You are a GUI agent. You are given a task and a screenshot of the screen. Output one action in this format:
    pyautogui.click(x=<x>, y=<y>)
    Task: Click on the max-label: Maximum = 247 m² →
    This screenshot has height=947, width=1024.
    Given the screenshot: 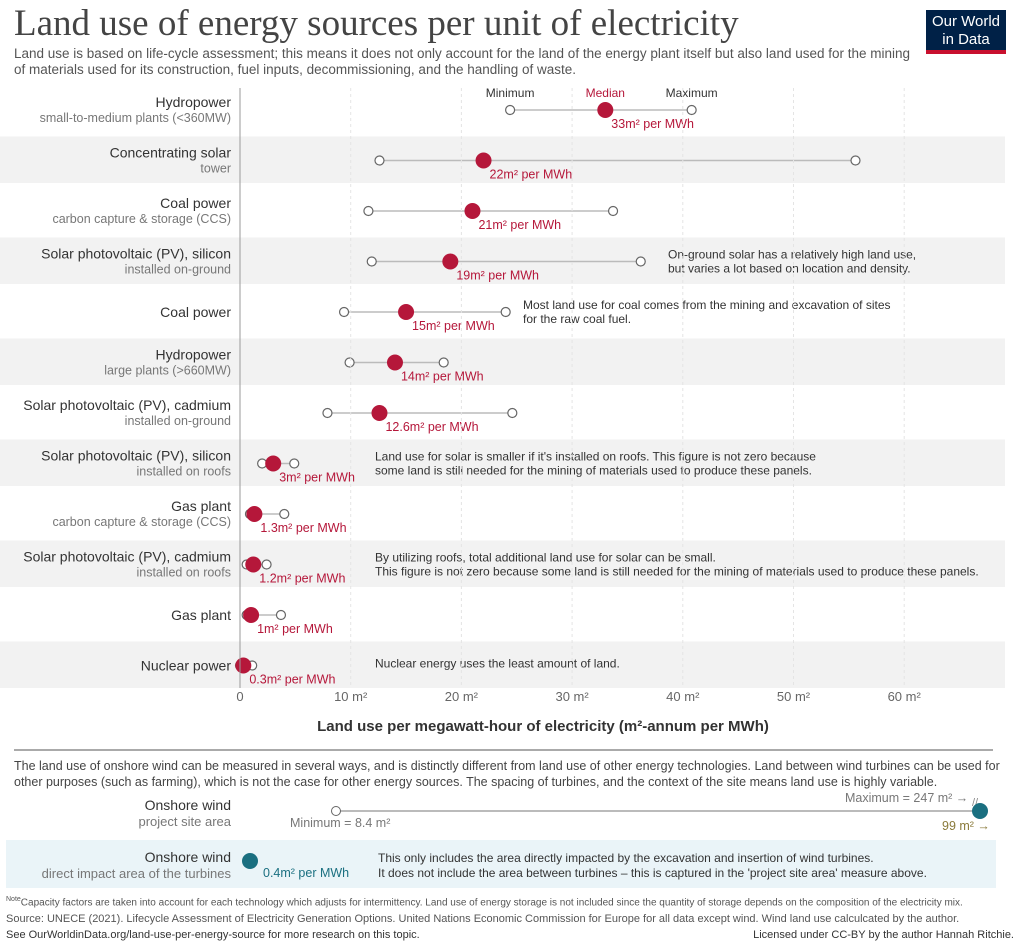 What is the action you would take?
    pyautogui.click(x=906, y=798)
    